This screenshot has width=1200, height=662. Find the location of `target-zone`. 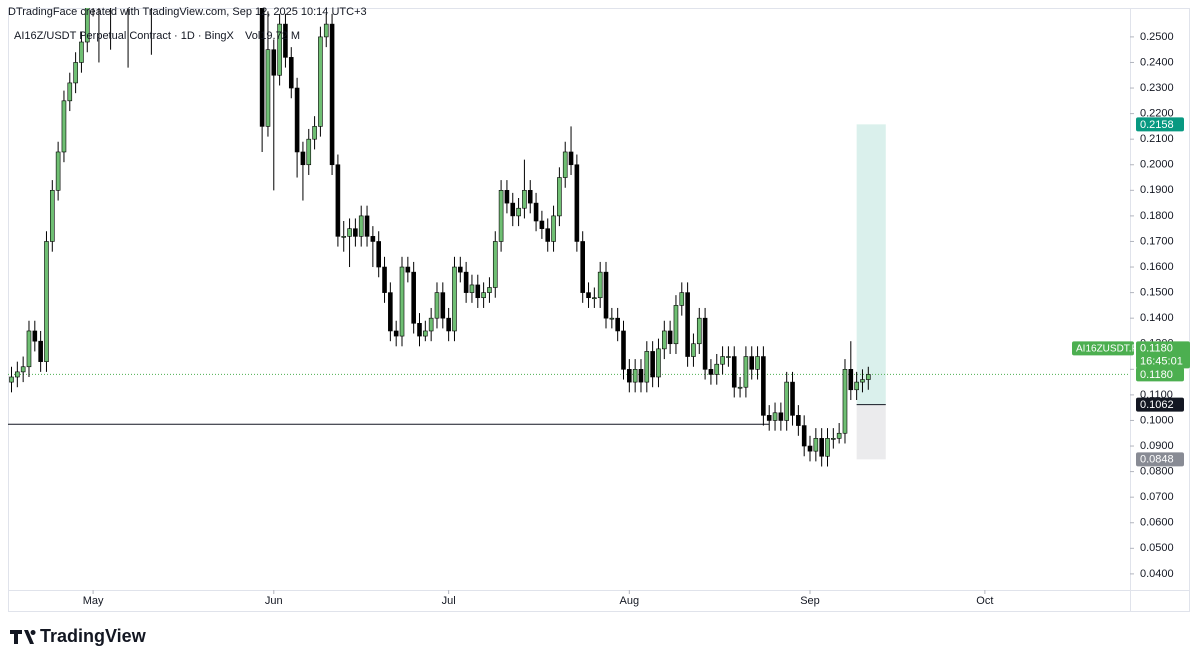

target-zone is located at coordinates (871, 264).